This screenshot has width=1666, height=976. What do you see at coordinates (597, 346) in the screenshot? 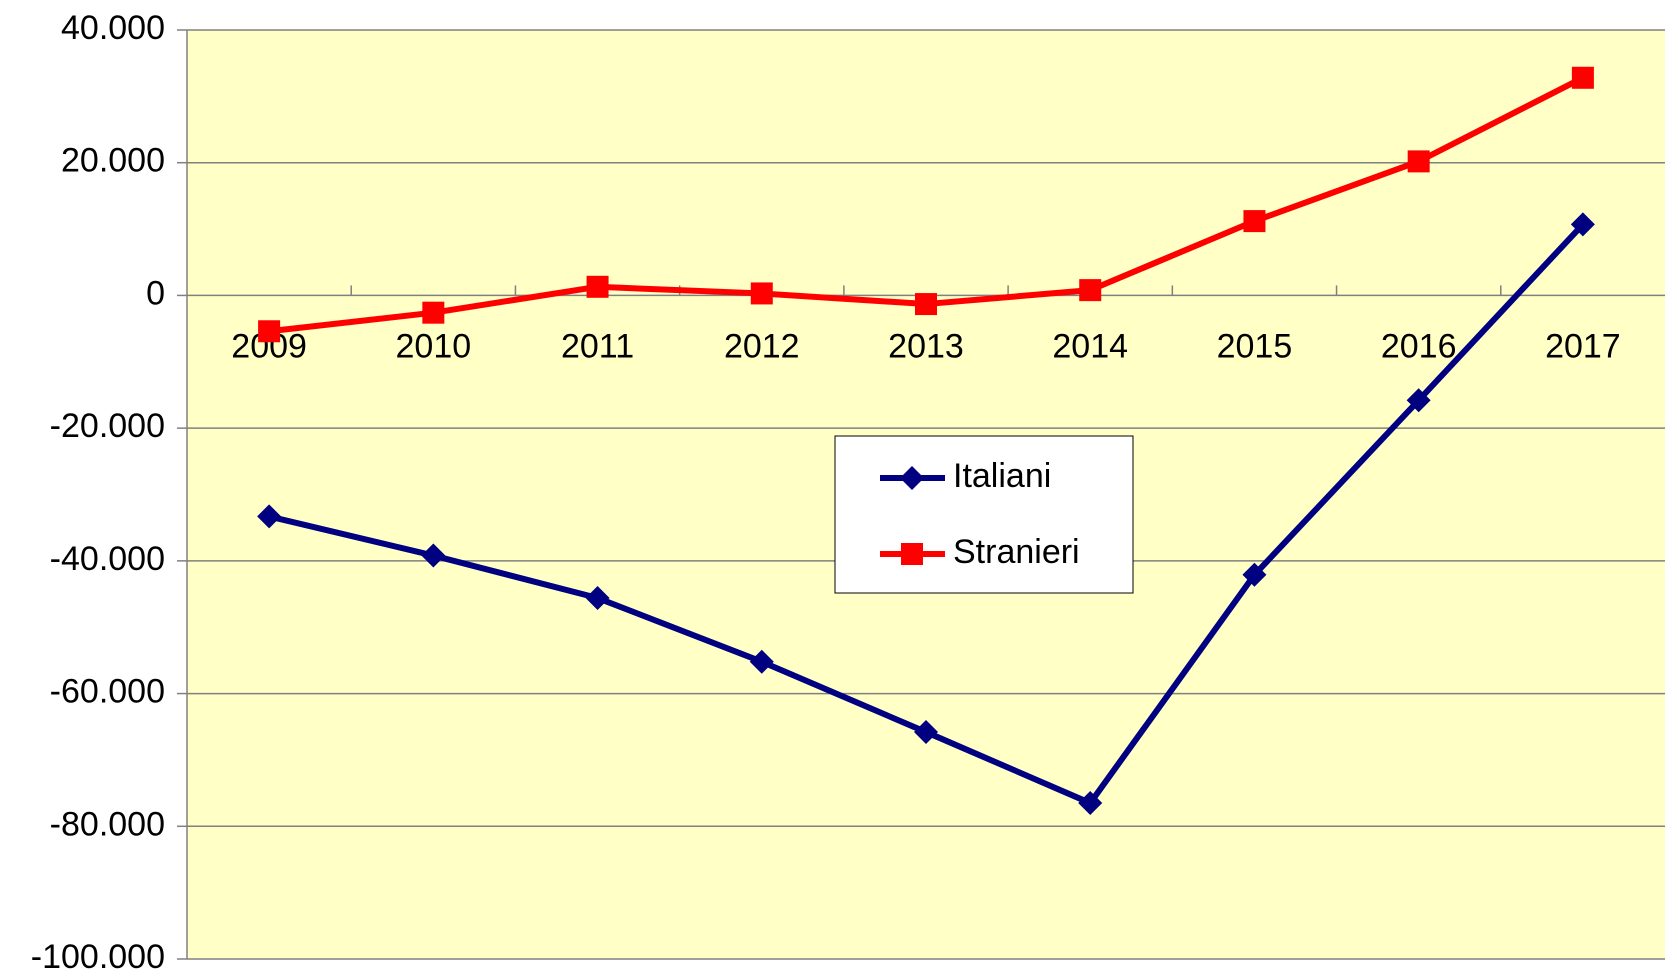
I see `x-tick-label: 2011` at bounding box center [597, 346].